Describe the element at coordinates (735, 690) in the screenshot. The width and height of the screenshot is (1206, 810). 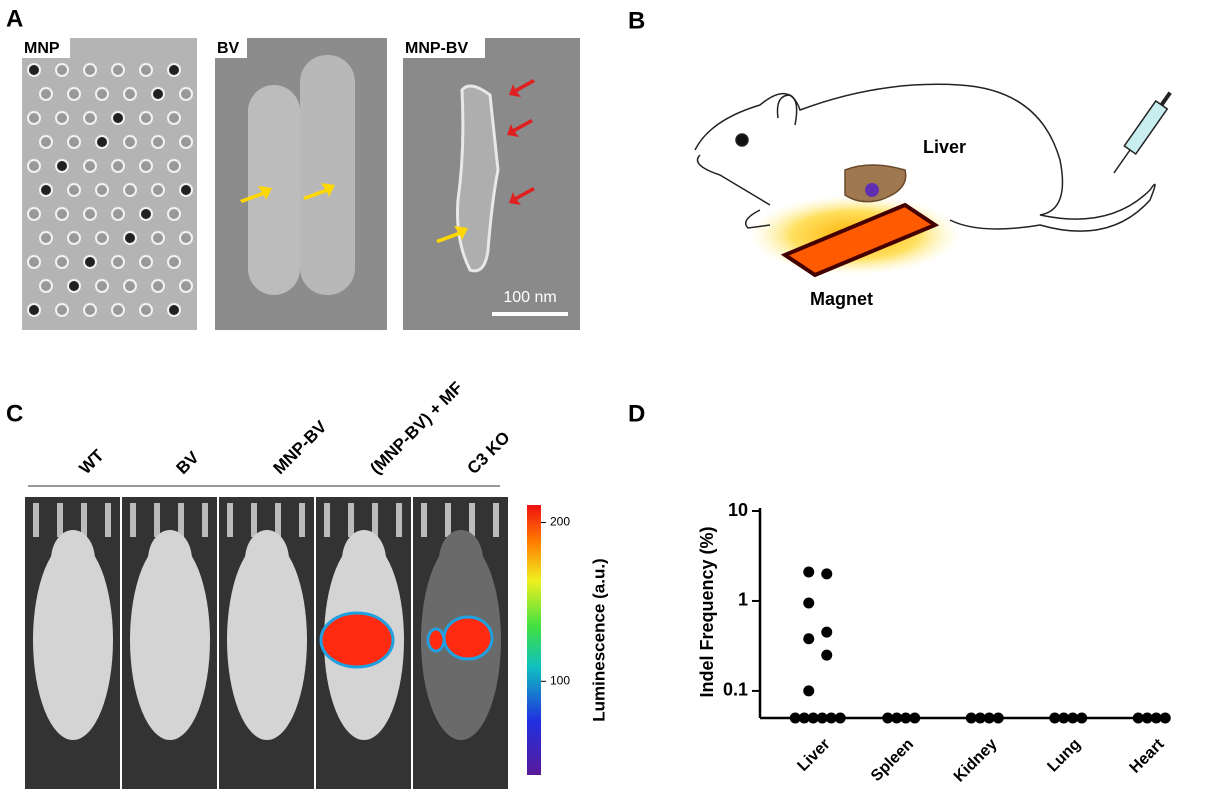
I see `y-tick-label: 0.1` at that location.